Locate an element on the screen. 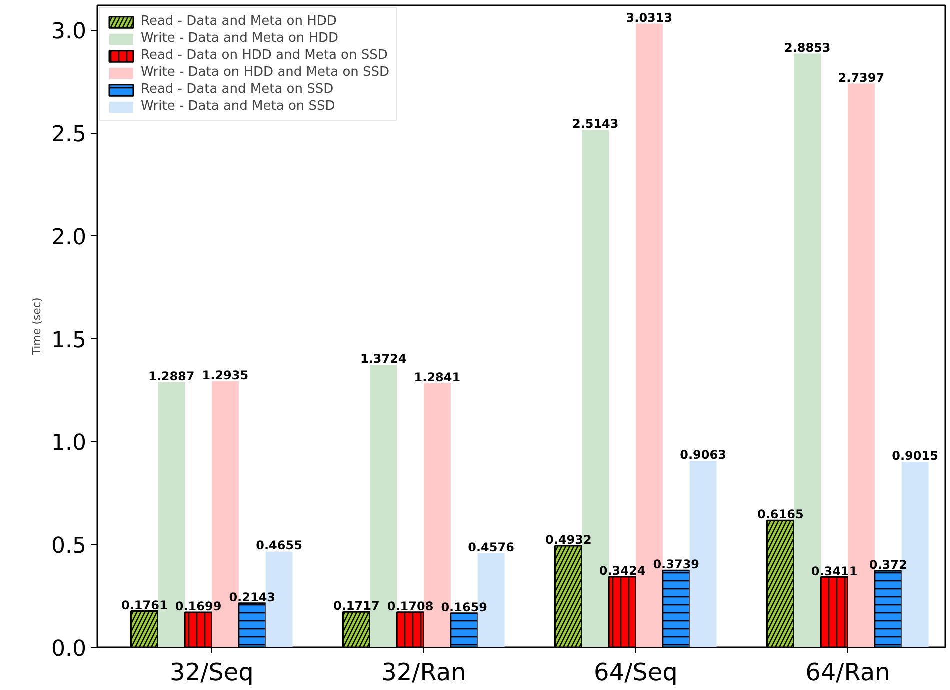  data-label: 0.2143 is located at coordinates (252, 597).